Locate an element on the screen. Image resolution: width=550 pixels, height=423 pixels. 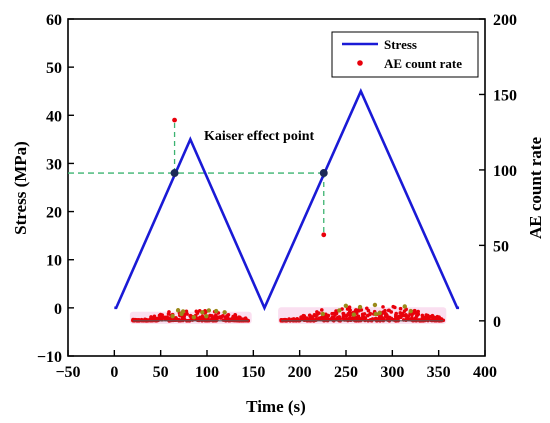
x-axis-title: Time (s) is located at coordinates (276, 406).